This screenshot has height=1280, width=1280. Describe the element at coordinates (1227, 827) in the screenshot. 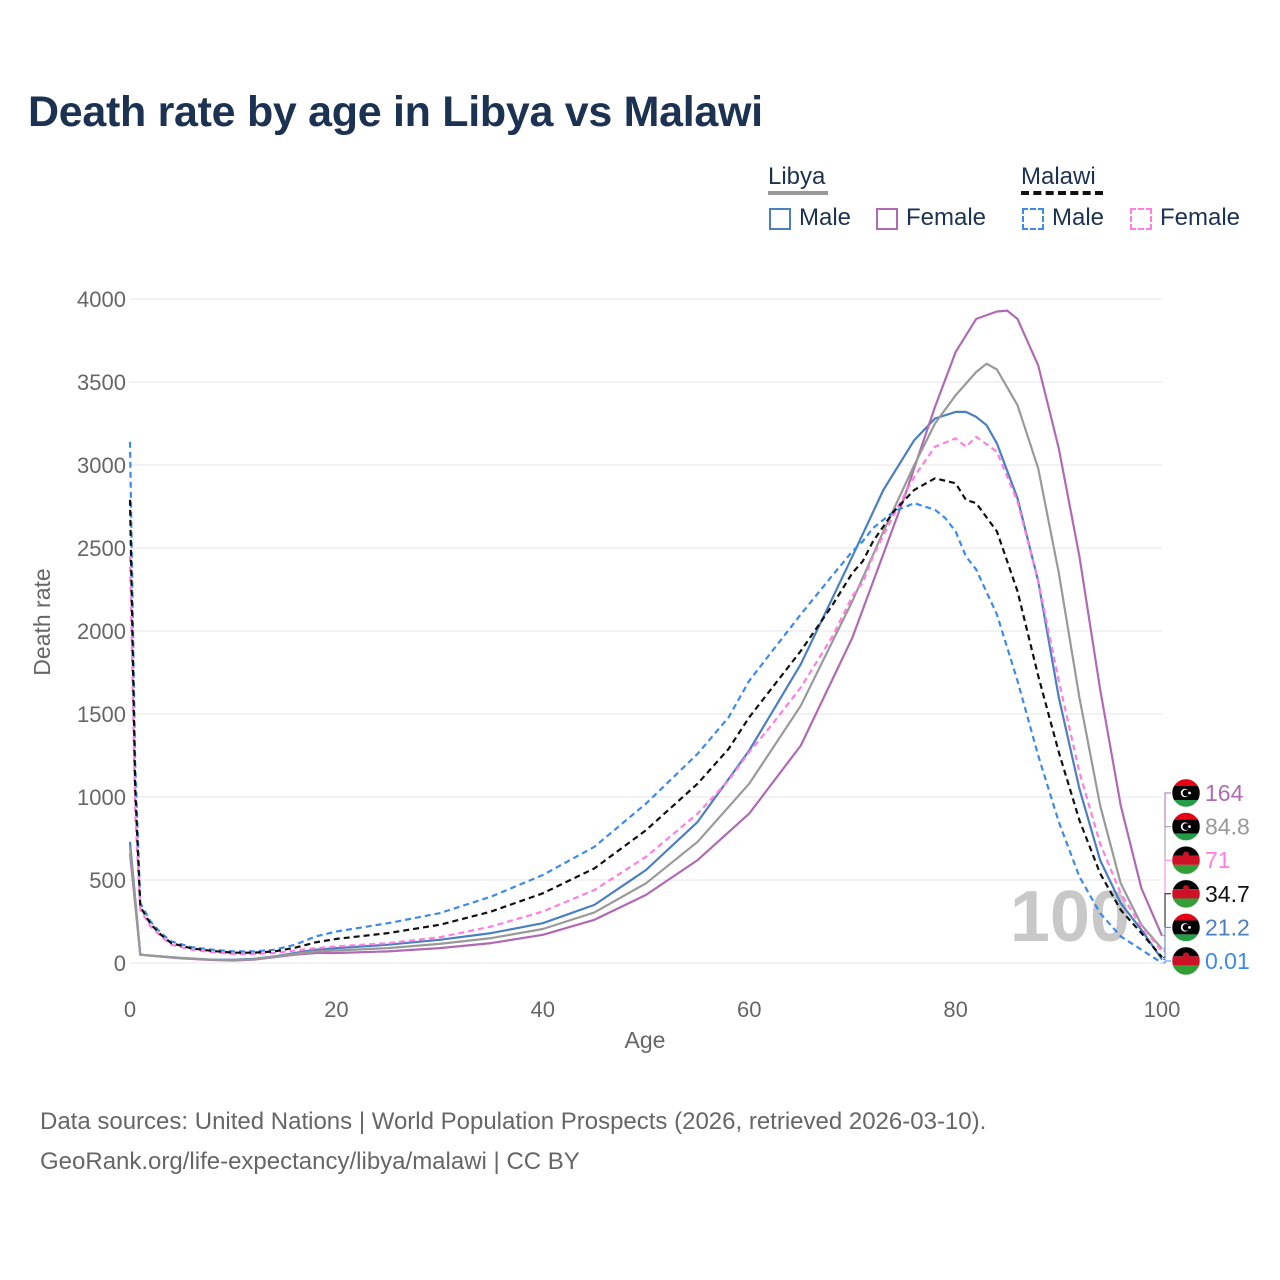

I see `end-label-value: 84.8` at that location.